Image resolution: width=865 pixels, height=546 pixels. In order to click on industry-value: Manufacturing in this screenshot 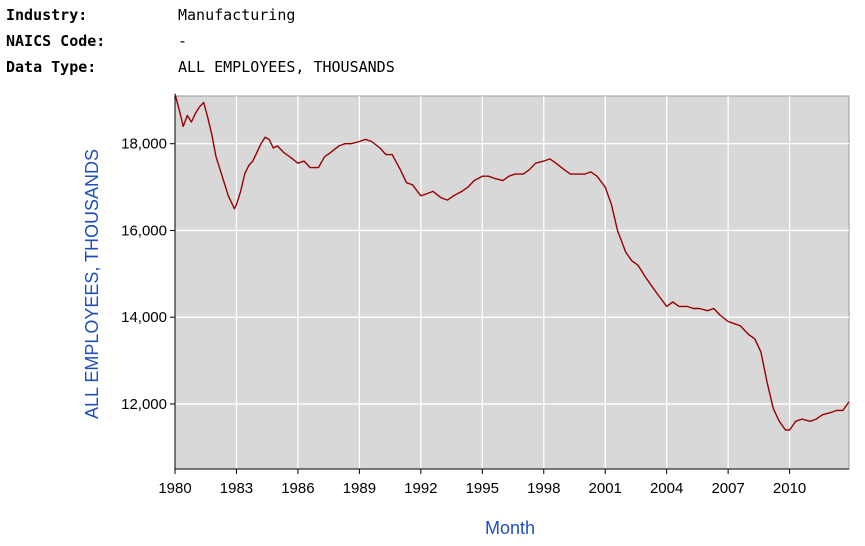, I will do `click(237, 15)`.